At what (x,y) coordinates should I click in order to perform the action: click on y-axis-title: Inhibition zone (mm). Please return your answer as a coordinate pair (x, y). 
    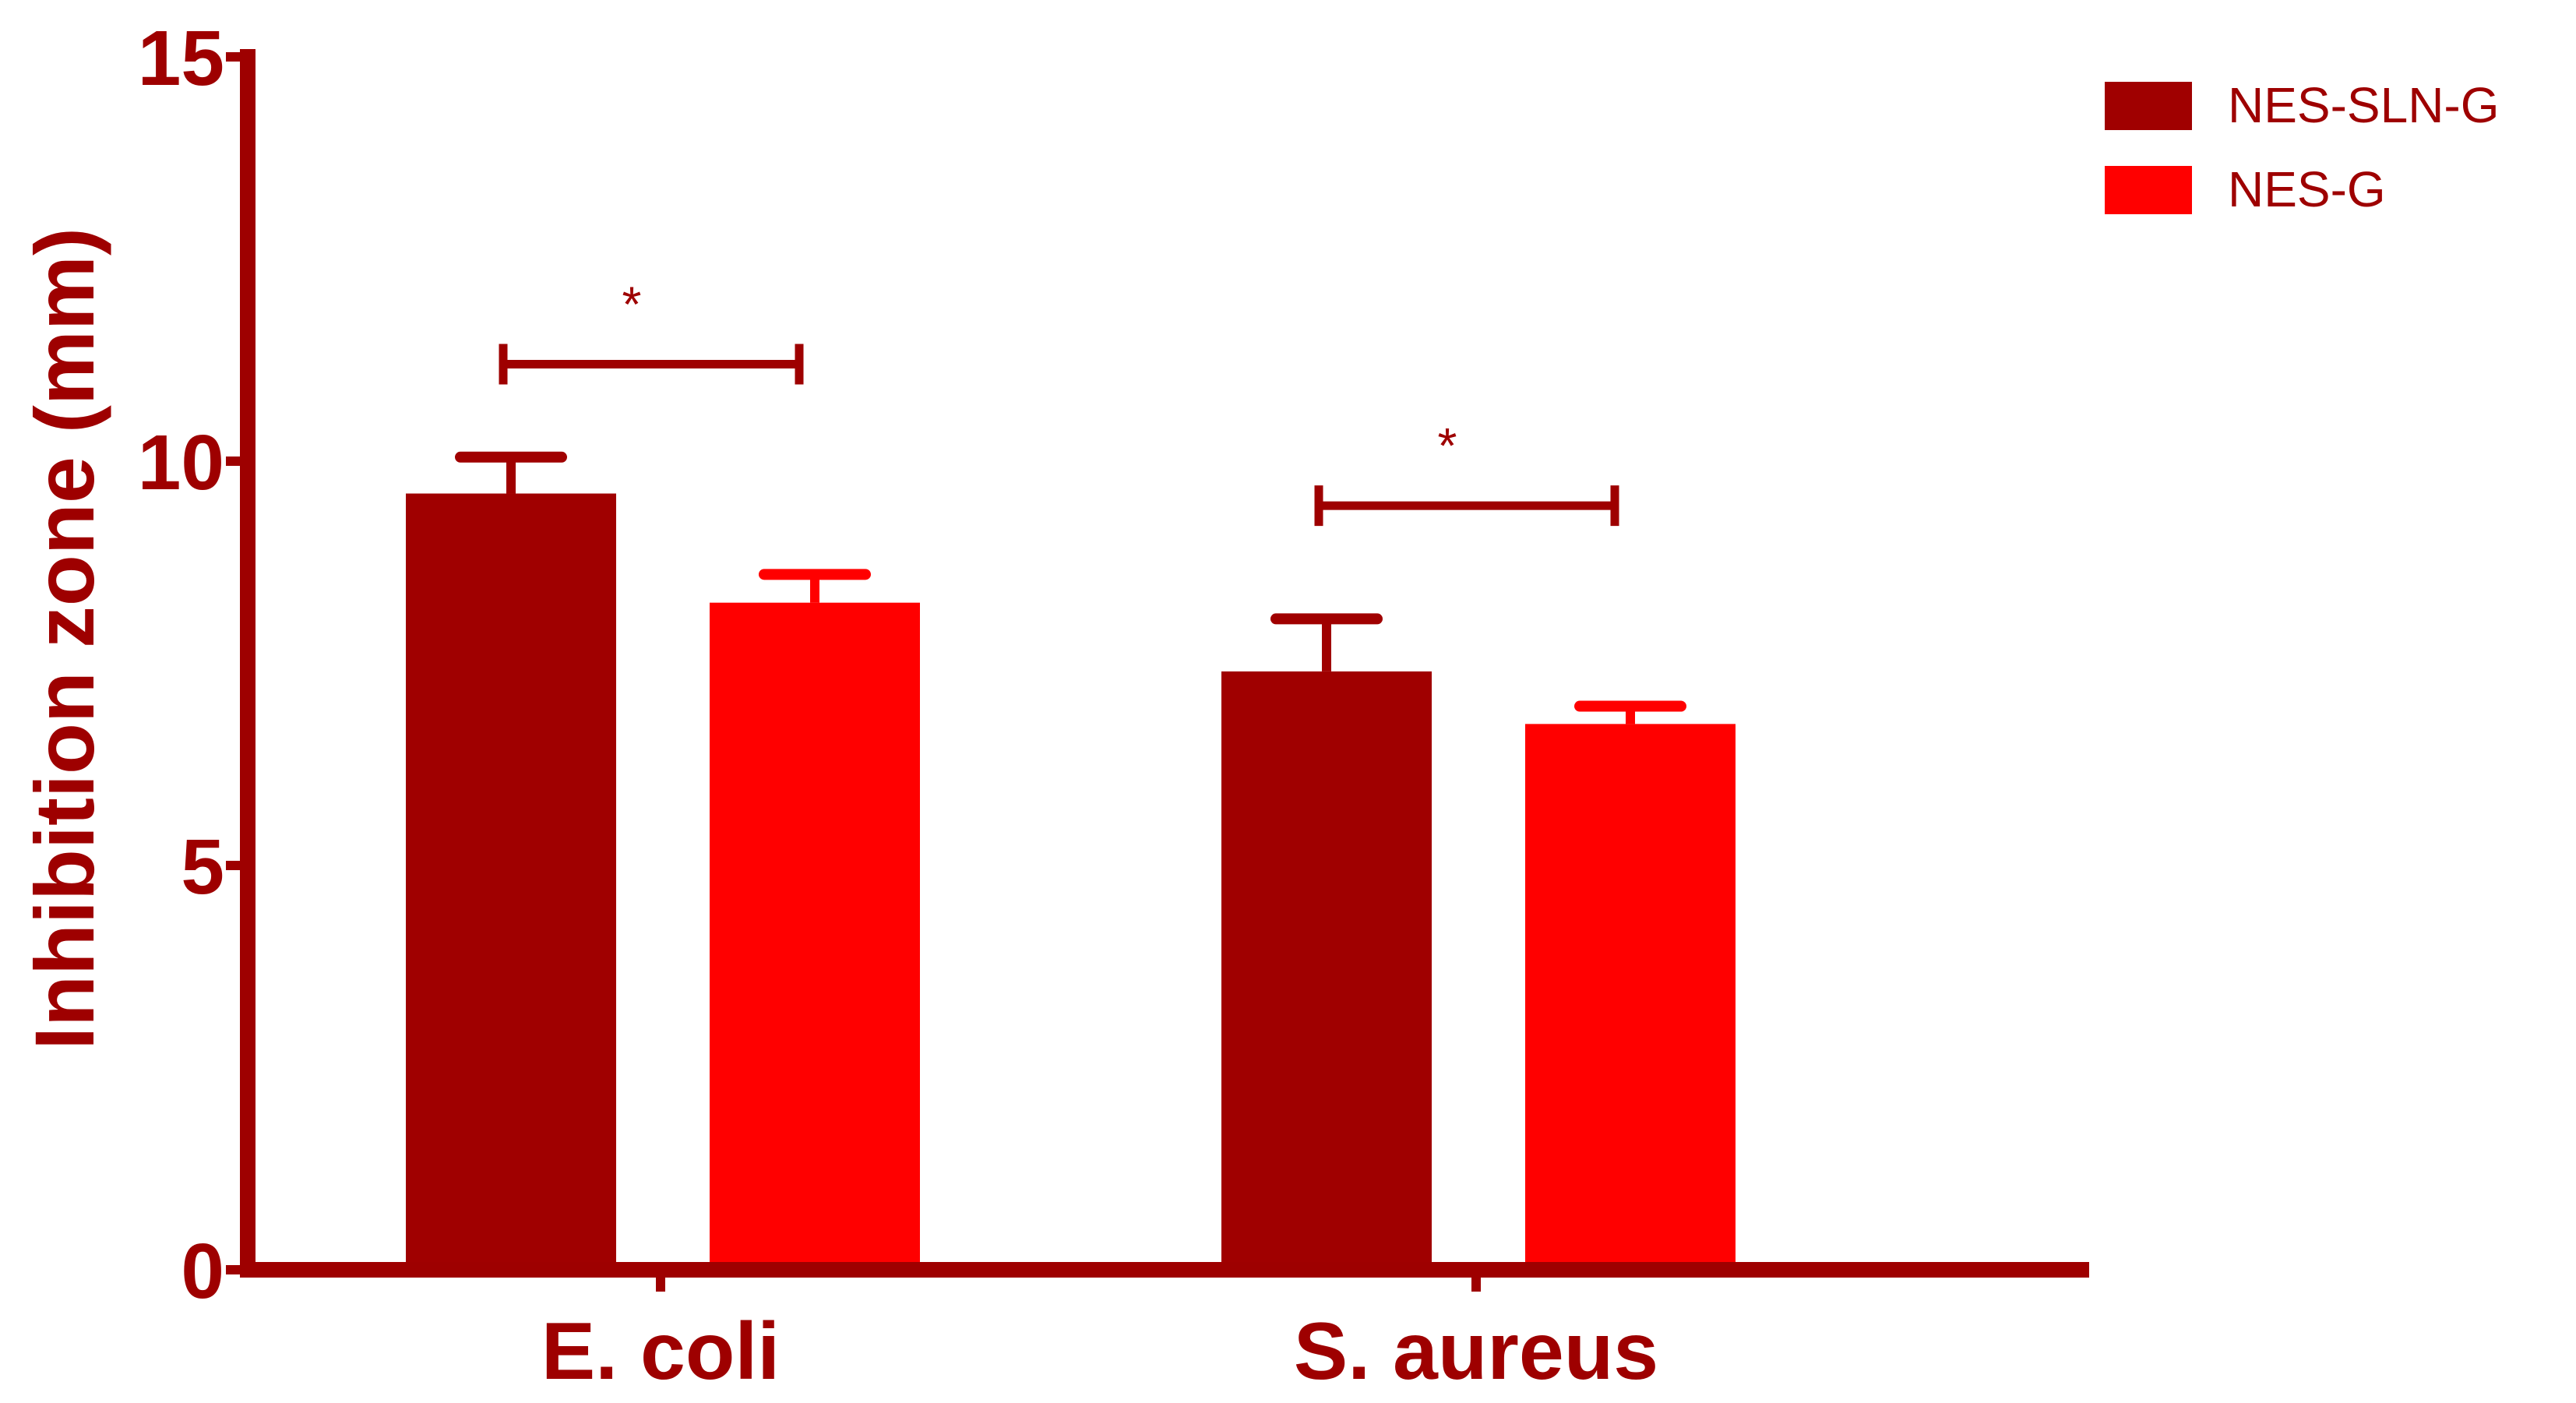
    Looking at the image, I should click on (64, 638).